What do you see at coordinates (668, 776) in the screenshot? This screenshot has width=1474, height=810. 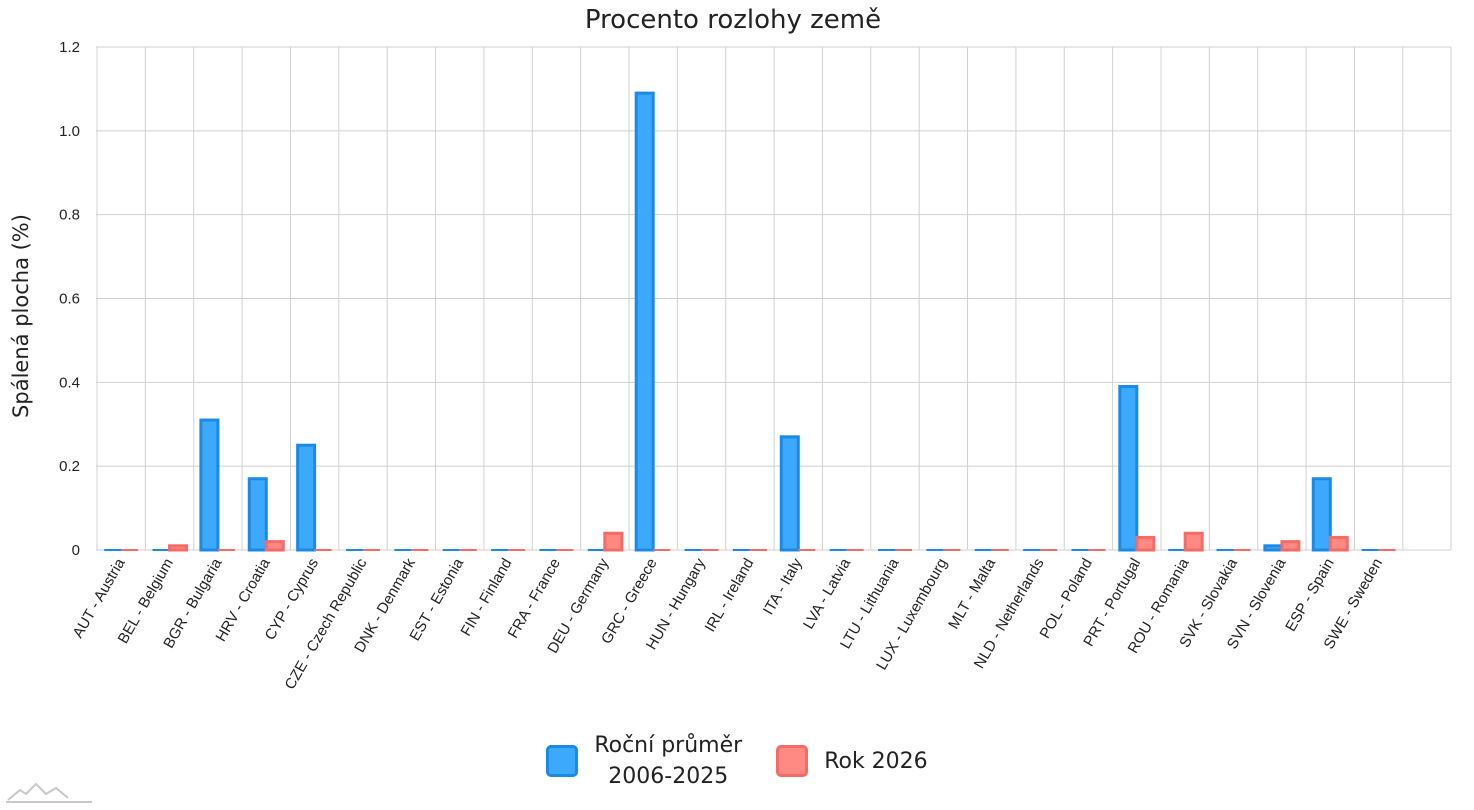 I see `legend-label-line: 2006-2025` at bounding box center [668, 776].